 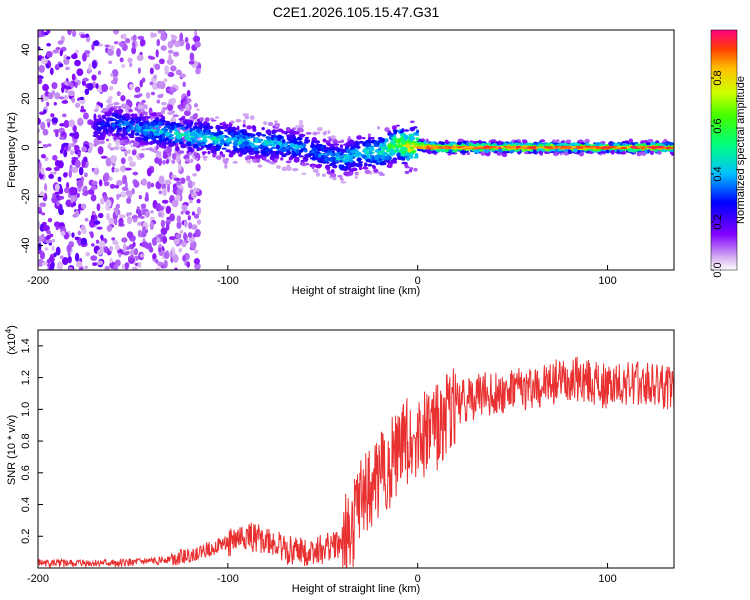 I want to click on spectrogram-x-ticks: -200 -100 0 100, so click(x=322, y=276).